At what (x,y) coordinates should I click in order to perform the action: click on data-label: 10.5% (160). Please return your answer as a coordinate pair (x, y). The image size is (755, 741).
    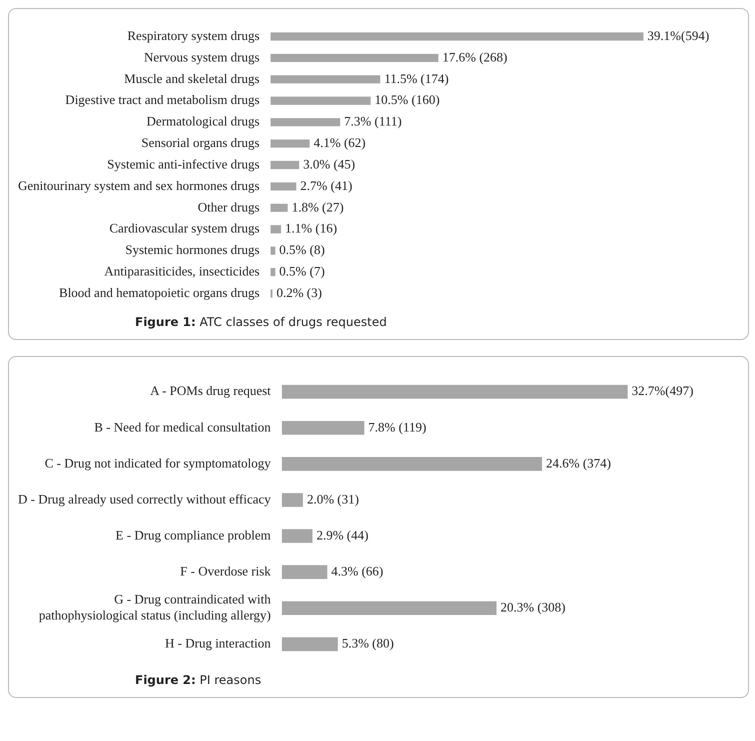
    Looking at the image, I should click on (407, 100).